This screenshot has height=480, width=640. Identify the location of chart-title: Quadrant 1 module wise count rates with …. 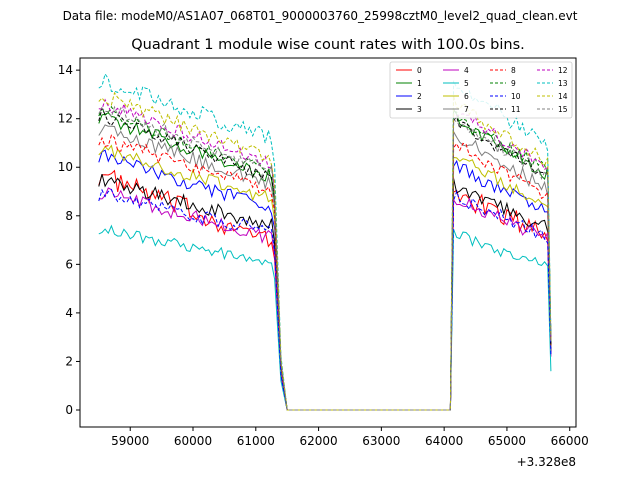
(328, 45).